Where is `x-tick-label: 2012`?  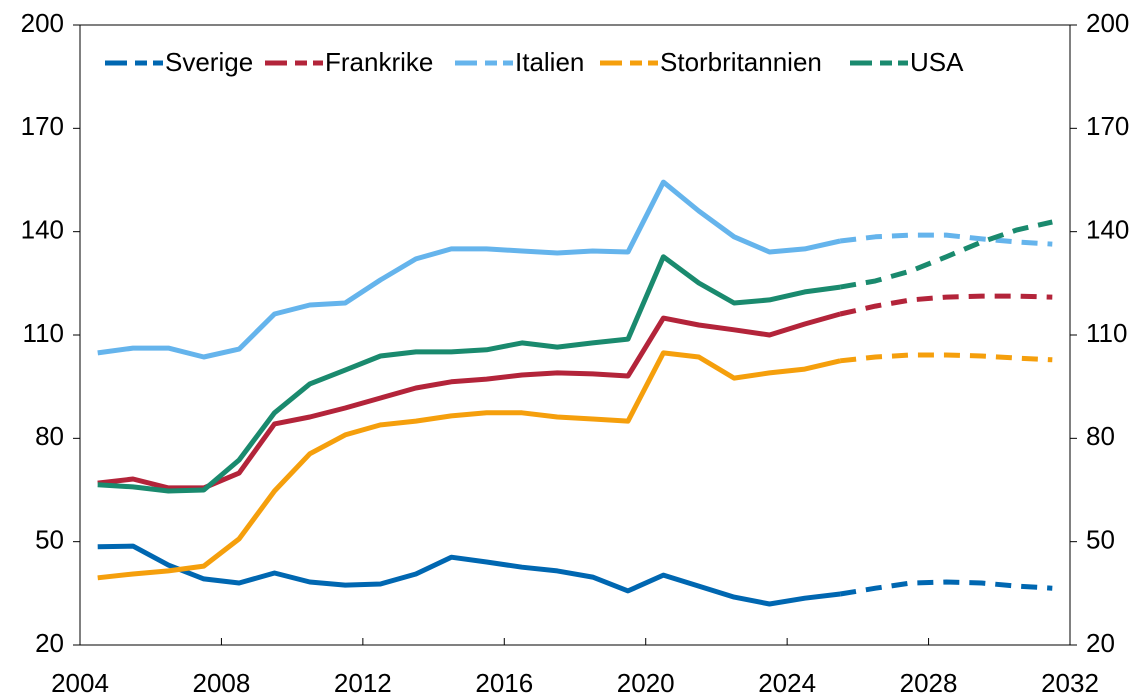 x-tick-label: 2012 is located at coordinates (363, 683).